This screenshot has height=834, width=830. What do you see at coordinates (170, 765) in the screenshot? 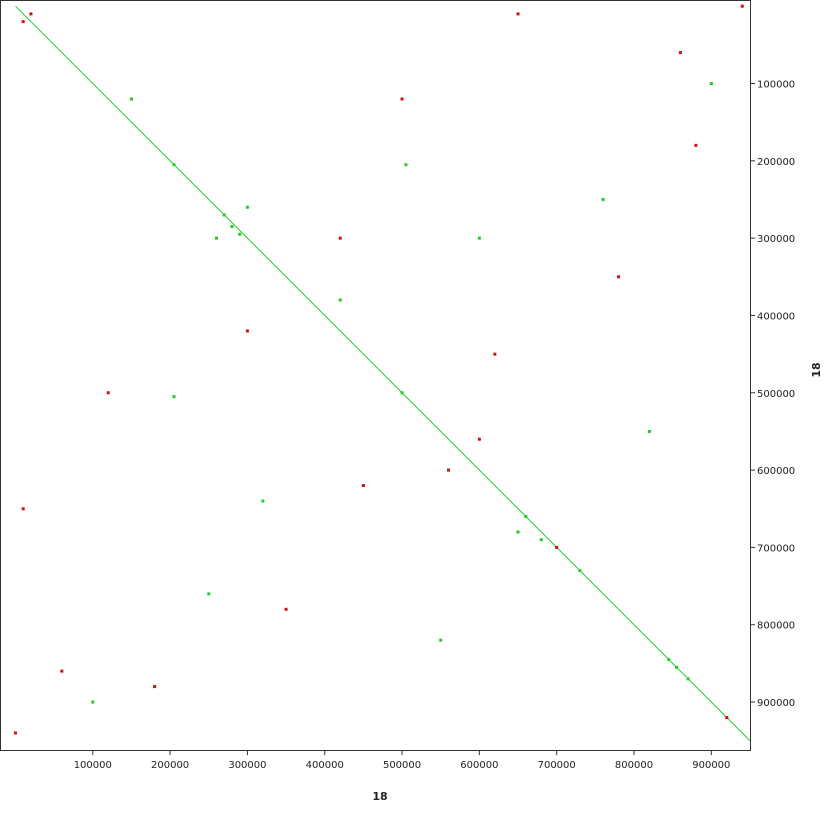
I see `x-tick-label: 200000` at bounding box center [170, 765].